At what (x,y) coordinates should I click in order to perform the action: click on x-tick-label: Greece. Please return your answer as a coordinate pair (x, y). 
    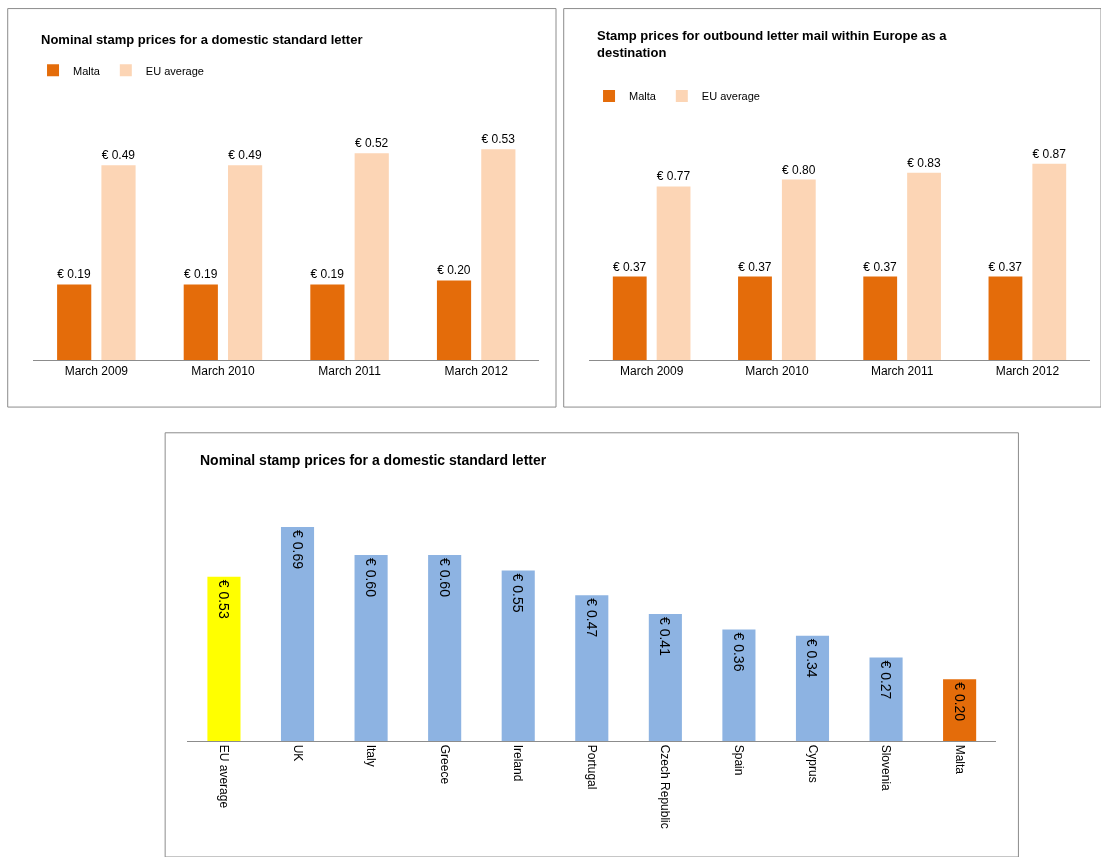
    Looking at the image, I should click on (444, 764).